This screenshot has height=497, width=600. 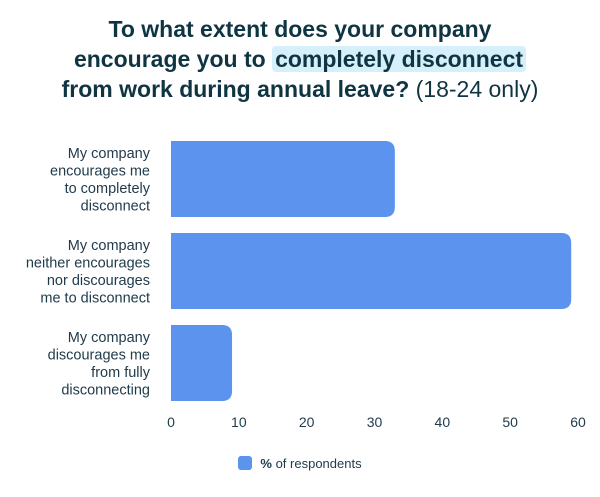 I want to click on category-label: disconnect, so click(x=115, y=206).